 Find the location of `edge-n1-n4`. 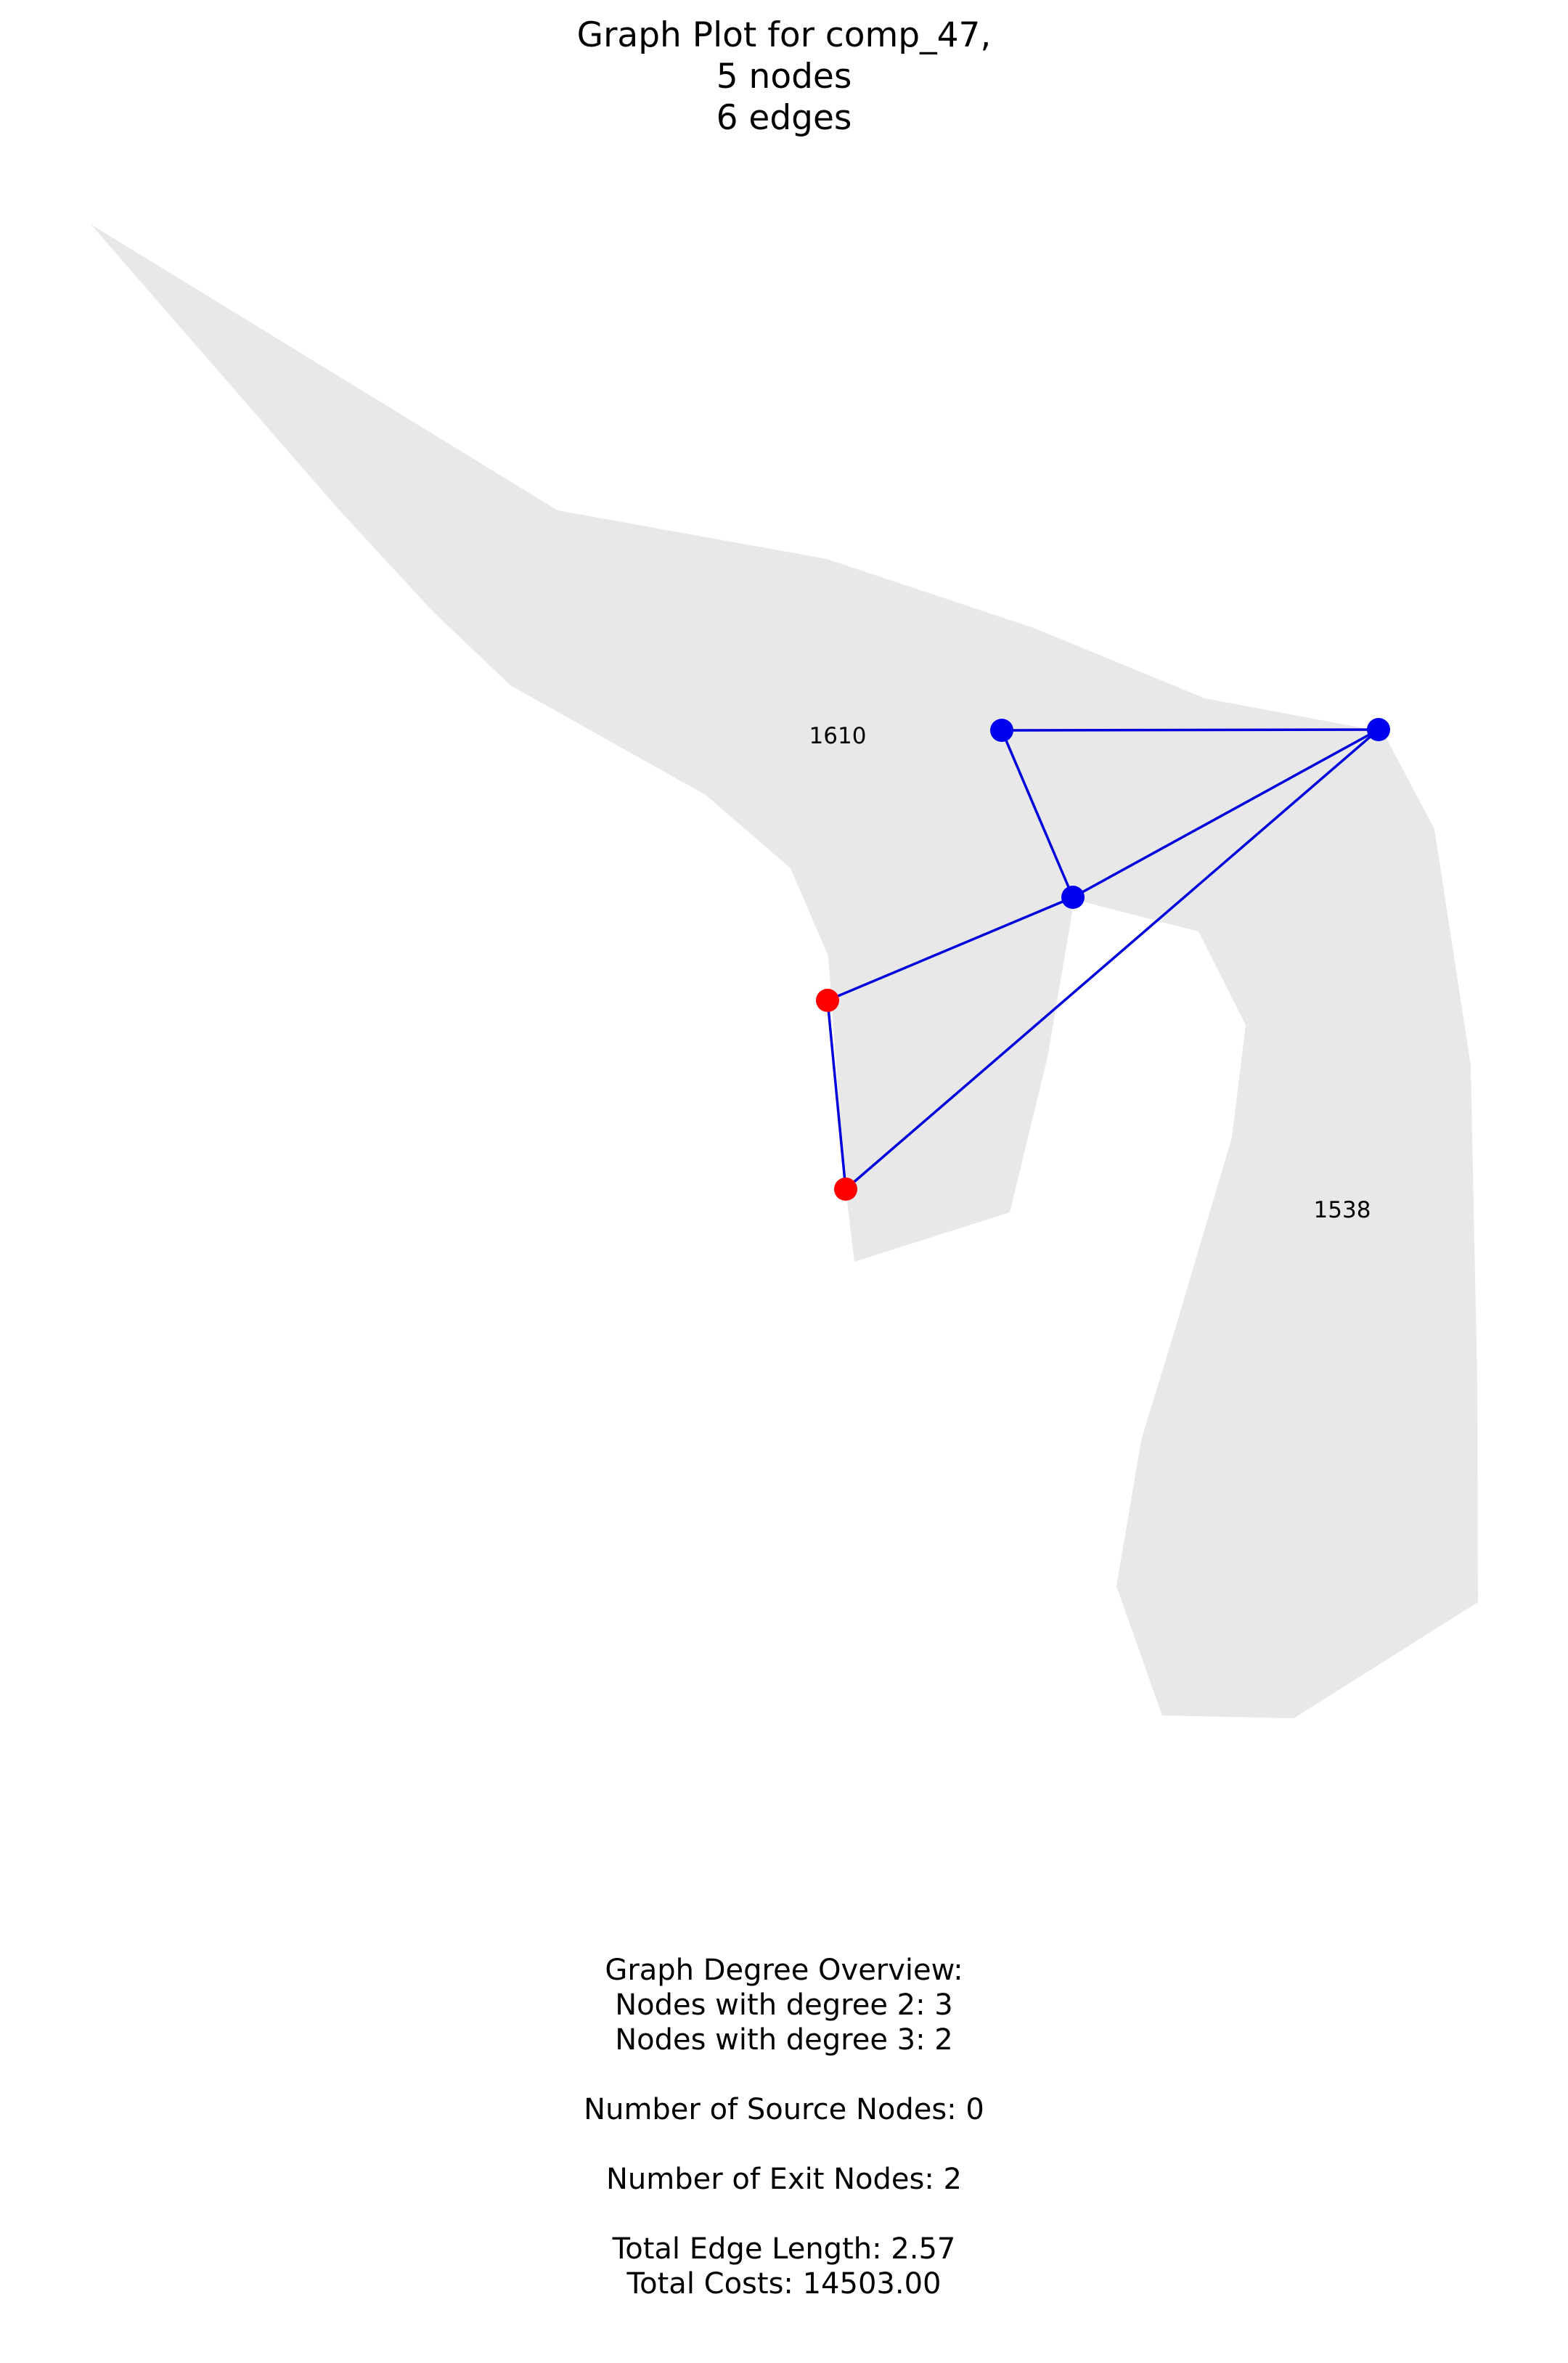

edge-n1-n4 is located at coordinates (951, 949).